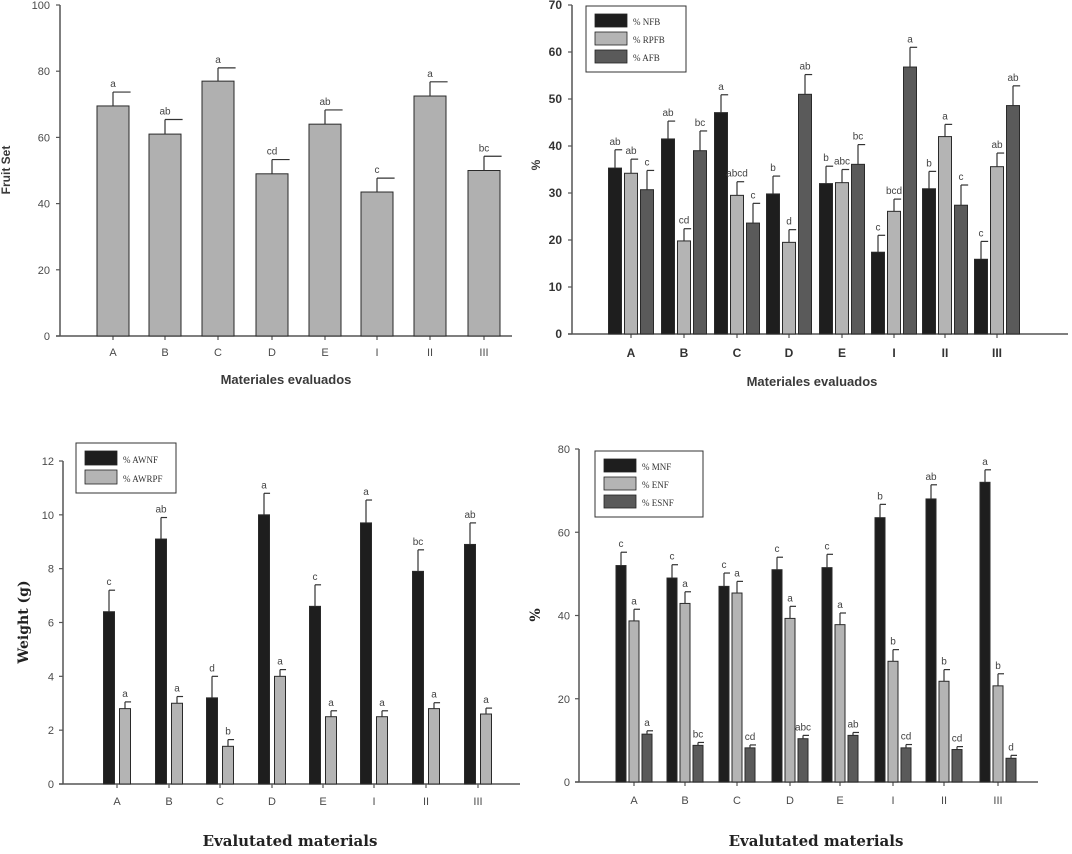  What do you see at coordinates (646, 22) in the screenshot?
I see `legend-label: % NFB` at bounding box center [646, 22].